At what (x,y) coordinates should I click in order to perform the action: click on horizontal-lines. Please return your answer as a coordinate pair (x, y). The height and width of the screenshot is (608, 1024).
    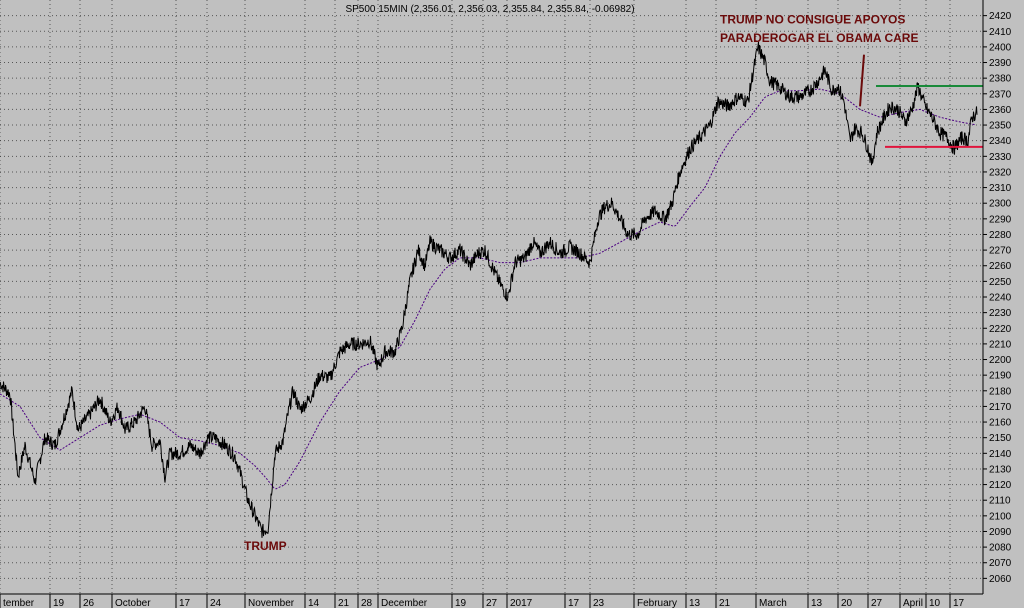
    Looking at the image, I should click on (929, 116).